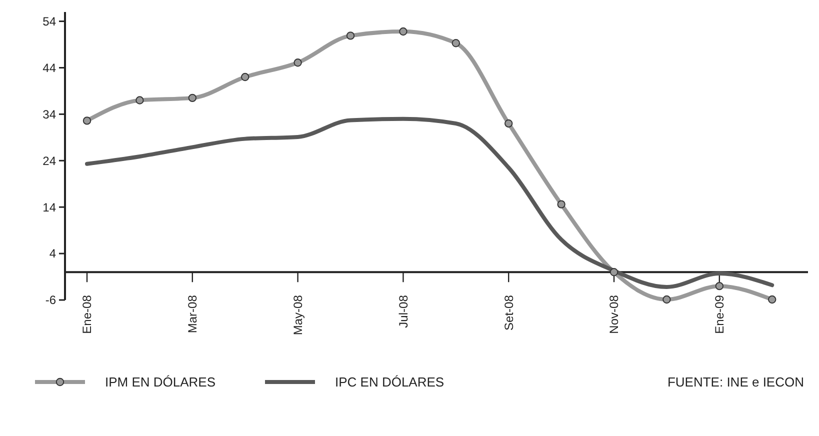 This screenshot has width=819, height=436. Describe the element at coordinates (719, 314) in the screenshot. I see `x-tick-label: Ene-09` at that location.